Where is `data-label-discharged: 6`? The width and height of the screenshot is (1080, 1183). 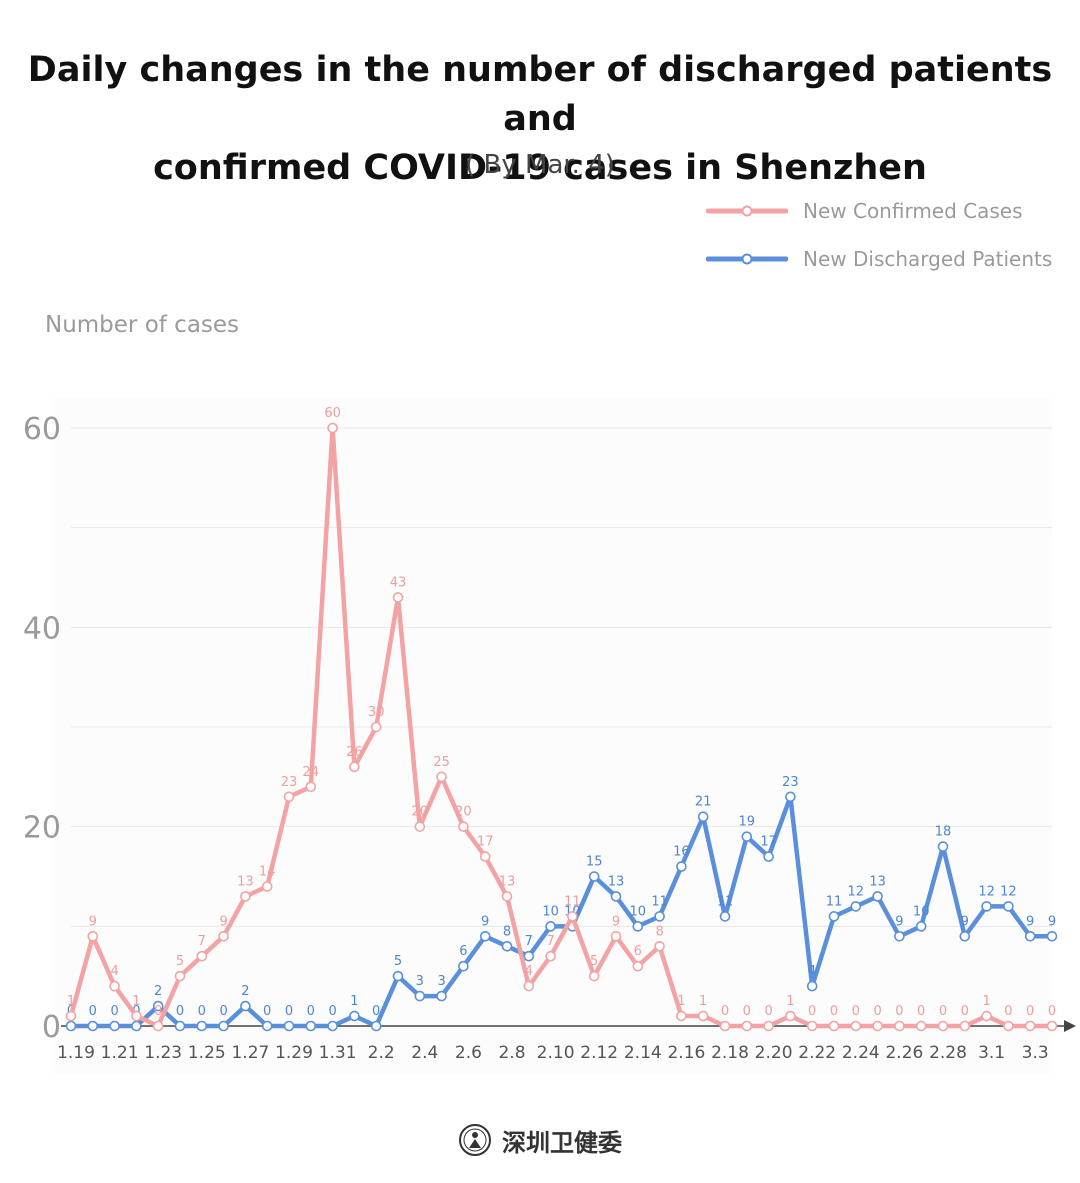
data-label-discharged: 6 is located at coordinates (463, 951).